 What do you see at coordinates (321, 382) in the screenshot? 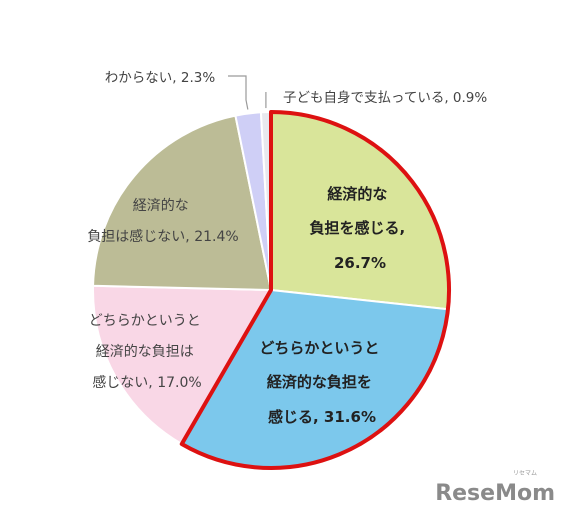
I see `slice-label-1: どちらかというと 経済的な負担を 感じる, 31.6%` at bounding box center [321, 382].